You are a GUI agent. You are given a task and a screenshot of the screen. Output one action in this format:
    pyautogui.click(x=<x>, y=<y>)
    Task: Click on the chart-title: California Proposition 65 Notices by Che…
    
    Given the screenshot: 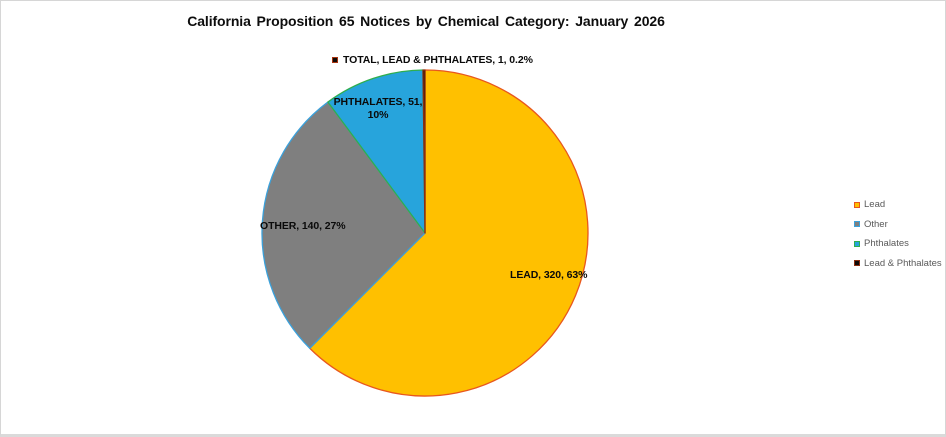 What is the action you would take?
    pyautogui.click(x=426, y=21)
    